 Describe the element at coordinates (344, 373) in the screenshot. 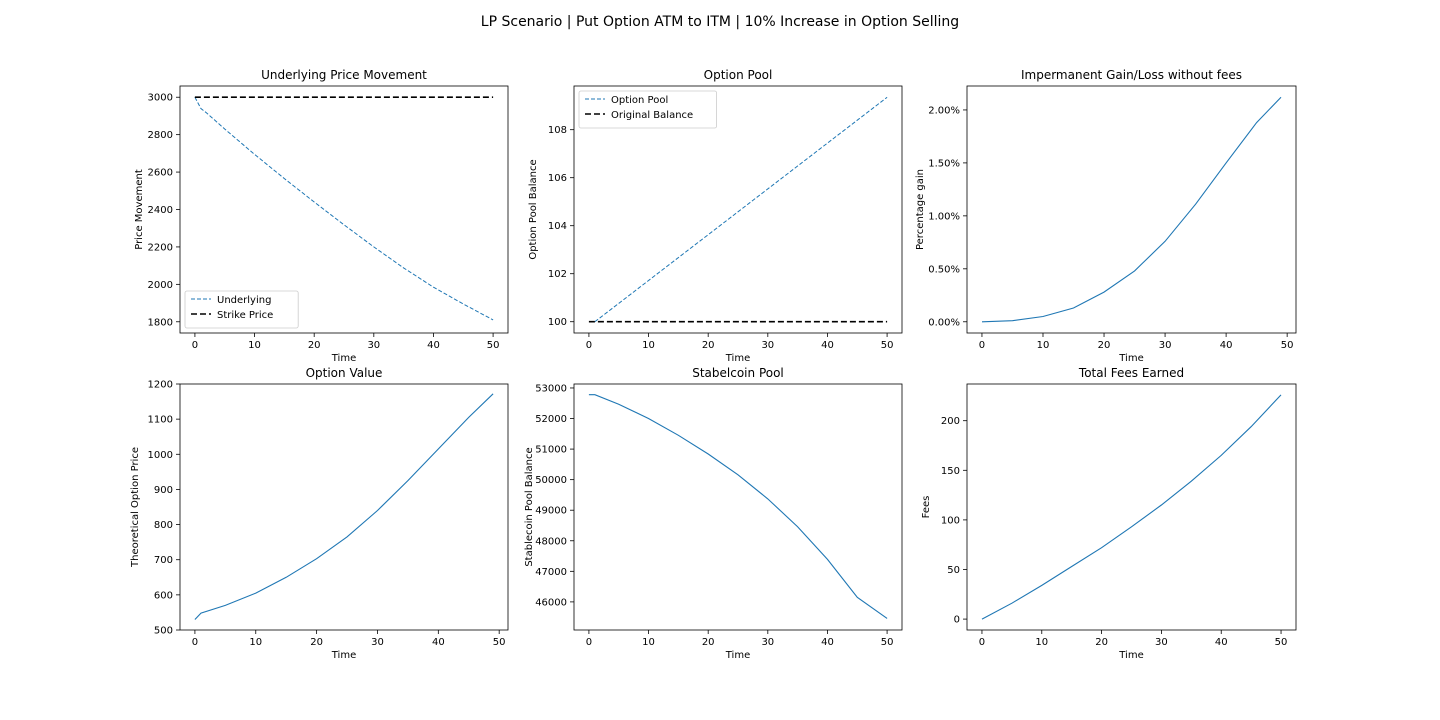

I see `subplot-title: Option Value` at that location.